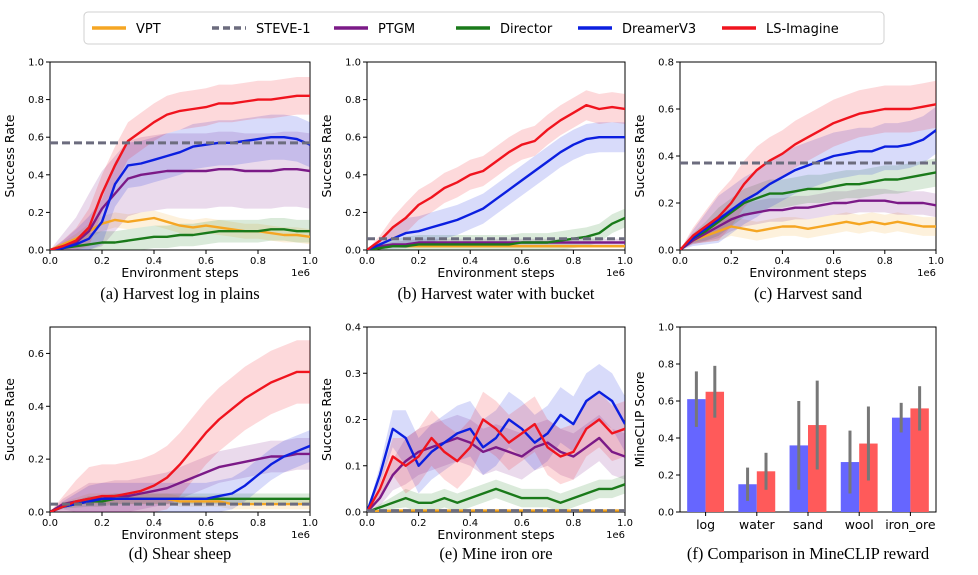  What do you see at coordinates (666, 513) in the screenshot?
I see `y-tick-label: 0.0` at bounding box center [666, 513].